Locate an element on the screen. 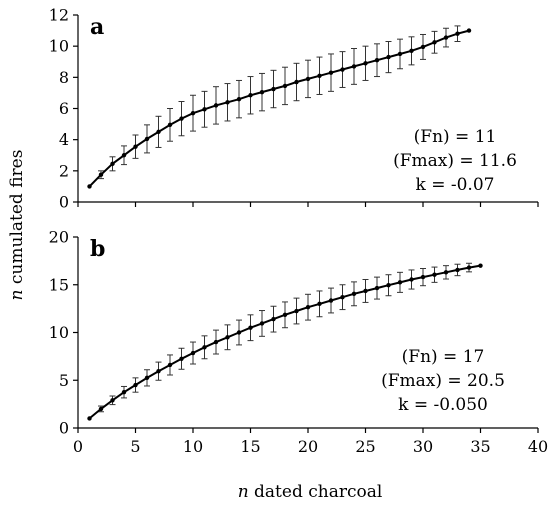 The image size is (550, 507). x-tick-label: 40 is located at coordinates (538, 446).